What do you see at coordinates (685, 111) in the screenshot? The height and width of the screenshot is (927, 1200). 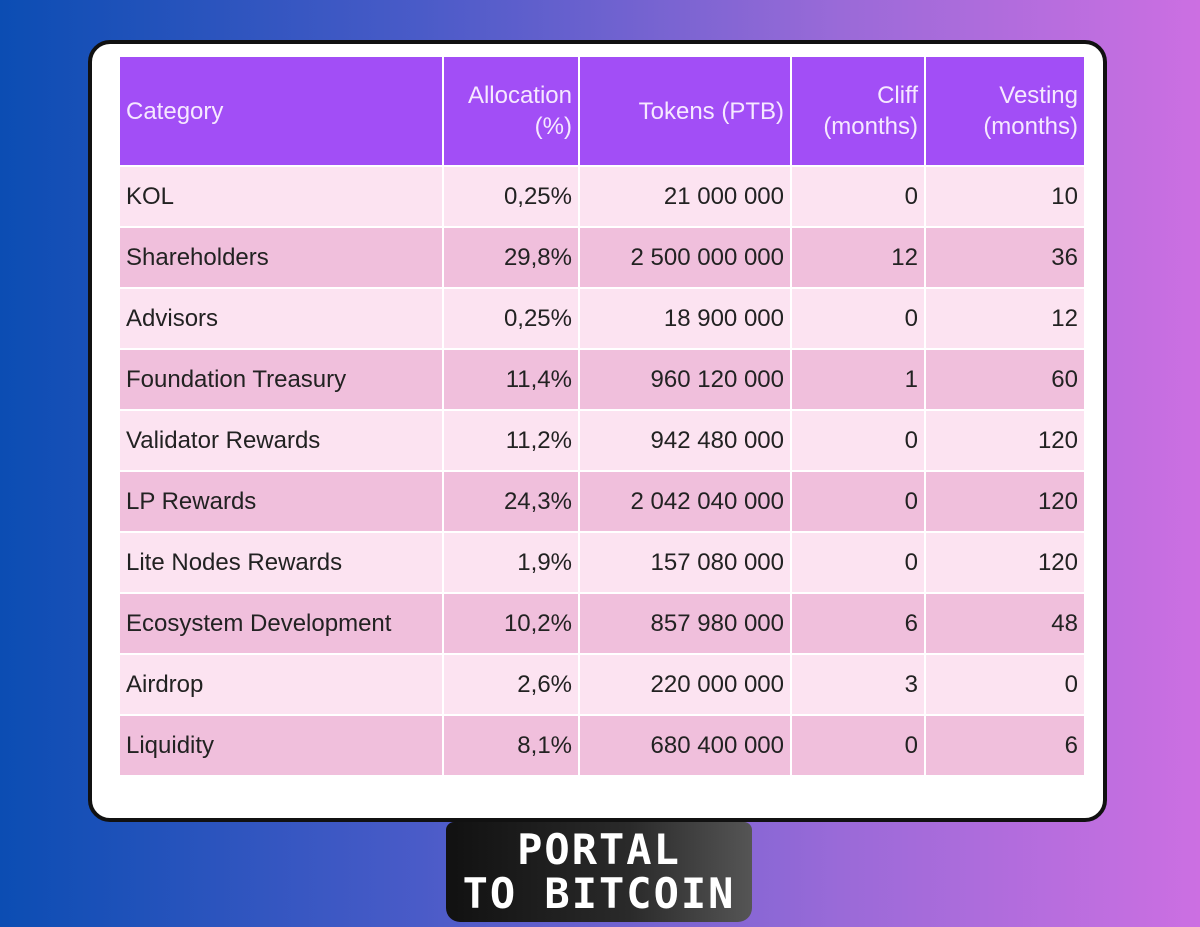 I see `header-cell: Tokens (PTB)` at bounding box center [685, 111].